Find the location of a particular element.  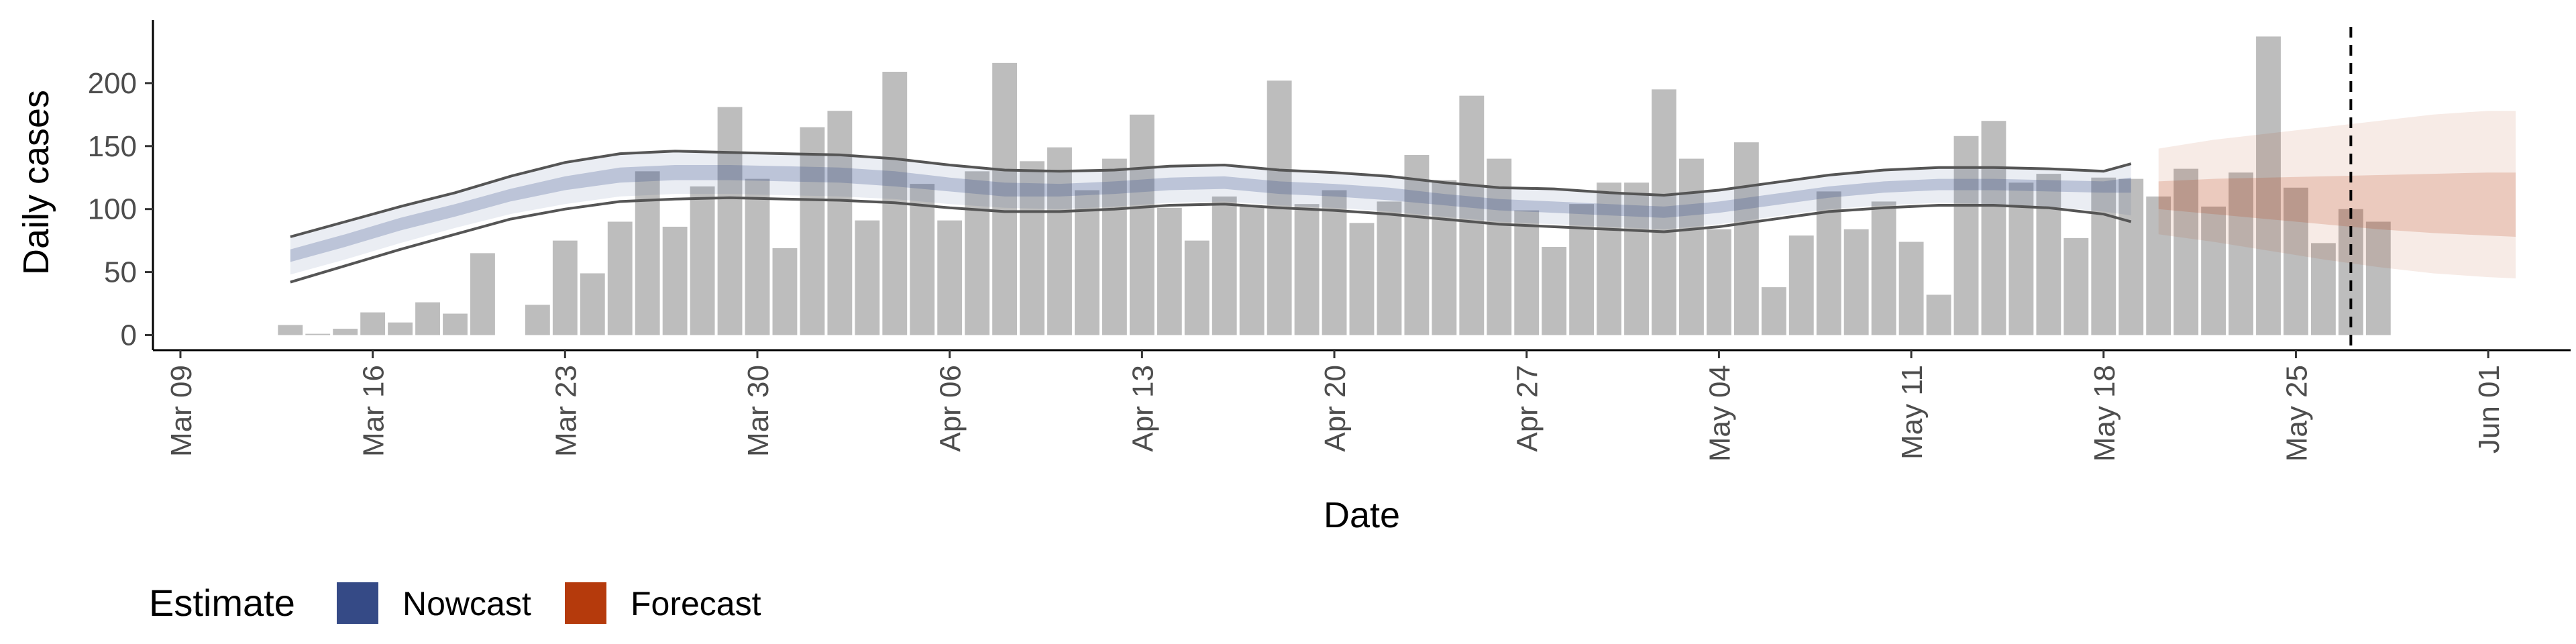

y-tick-label: 200 is located at coordinates (112, 83).